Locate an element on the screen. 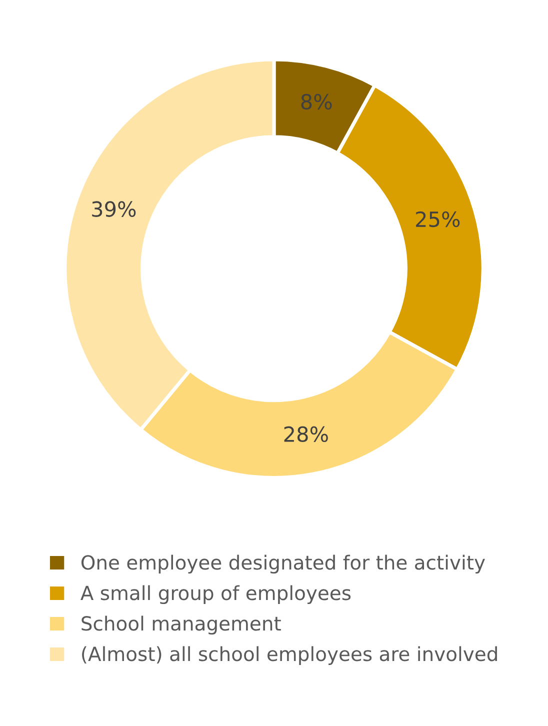 Image resolution: width=548 pixels, height=726 pixels. data-label: 39% is located at coordinates (114, 209).